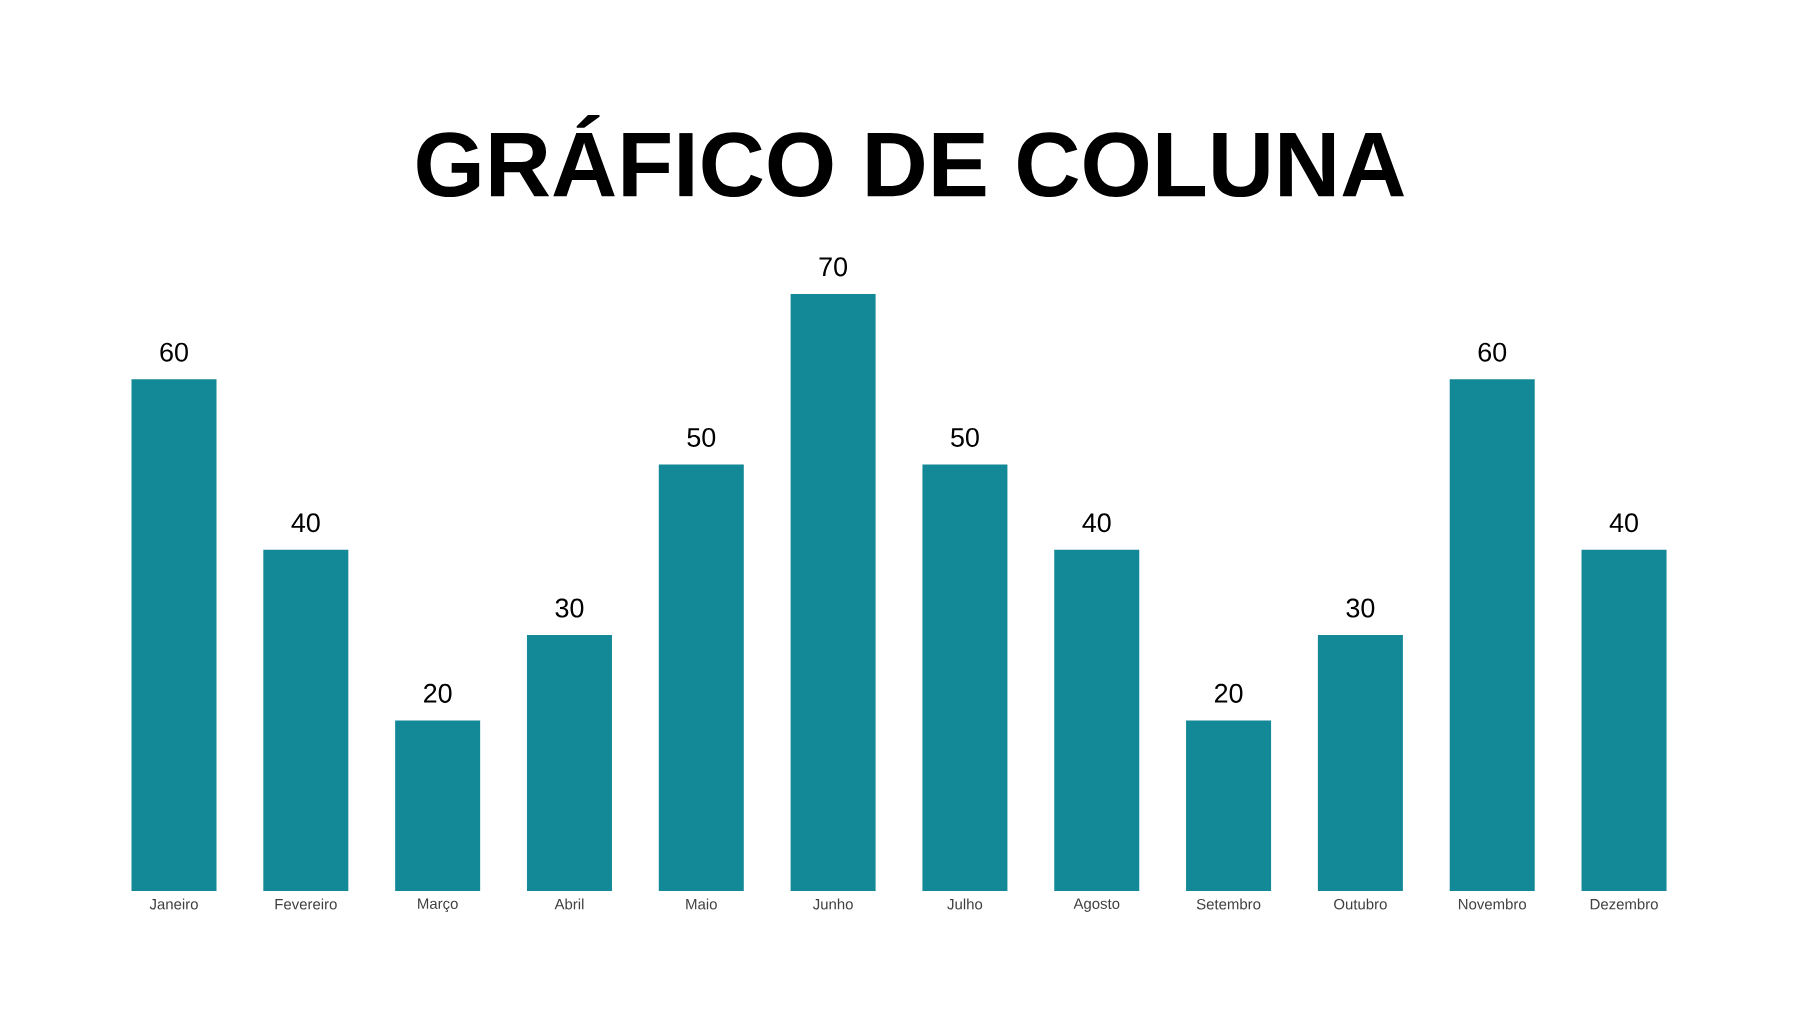 The image size is (1820, 1024). Describe the element at coordinates (1624, 904) in the screenshot. I see `x-tick-label: Dezembro` at that location.